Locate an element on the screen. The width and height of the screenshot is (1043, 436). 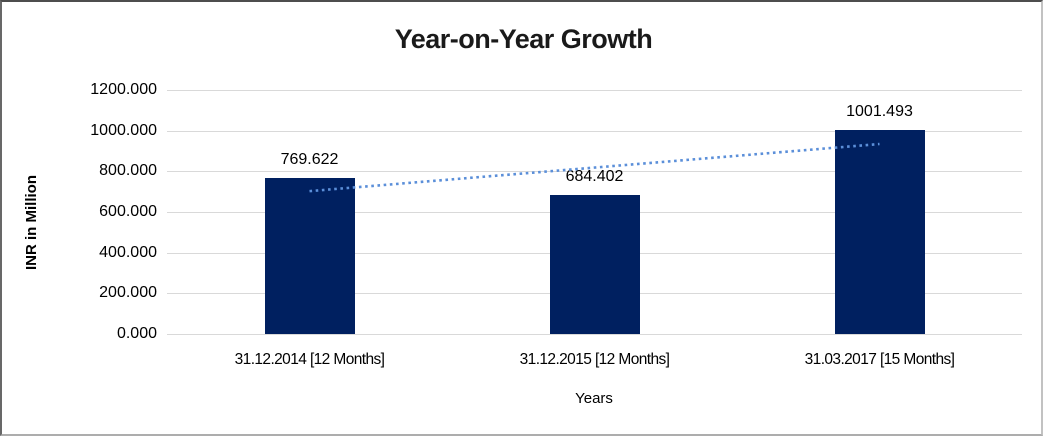
y-tick-label: 600.000 is located at coordinates (128, 211).